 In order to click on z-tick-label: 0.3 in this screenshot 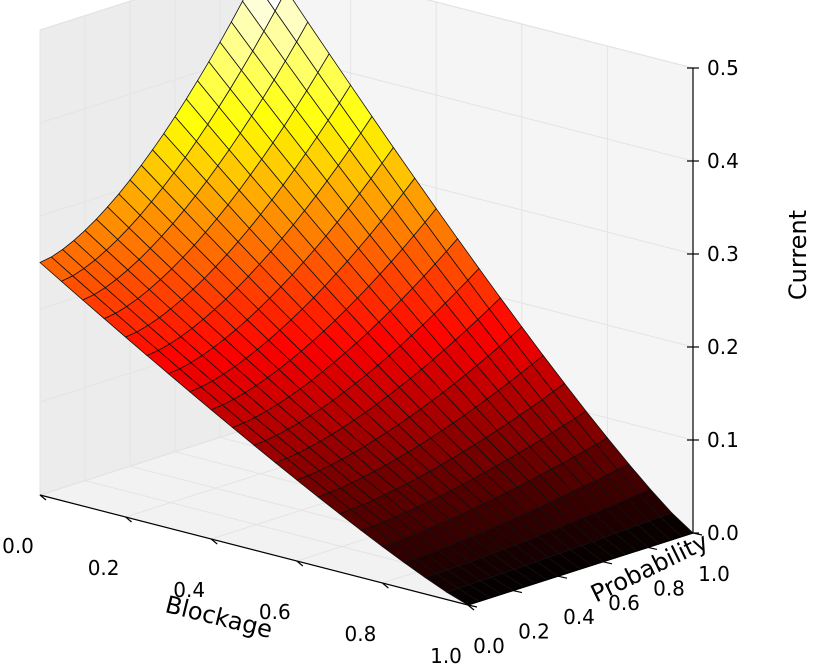, I will do `click(723, 254)`.